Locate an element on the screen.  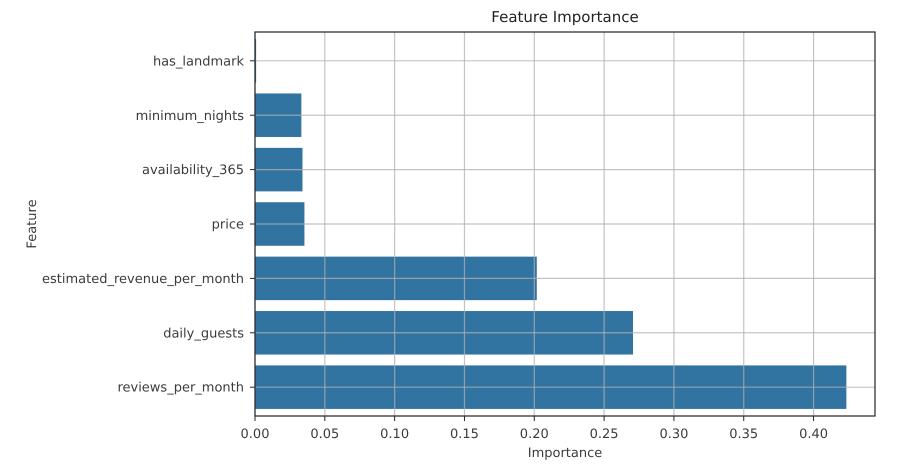
x-tick-label: 0.30 is located at coordinates (673, 434).